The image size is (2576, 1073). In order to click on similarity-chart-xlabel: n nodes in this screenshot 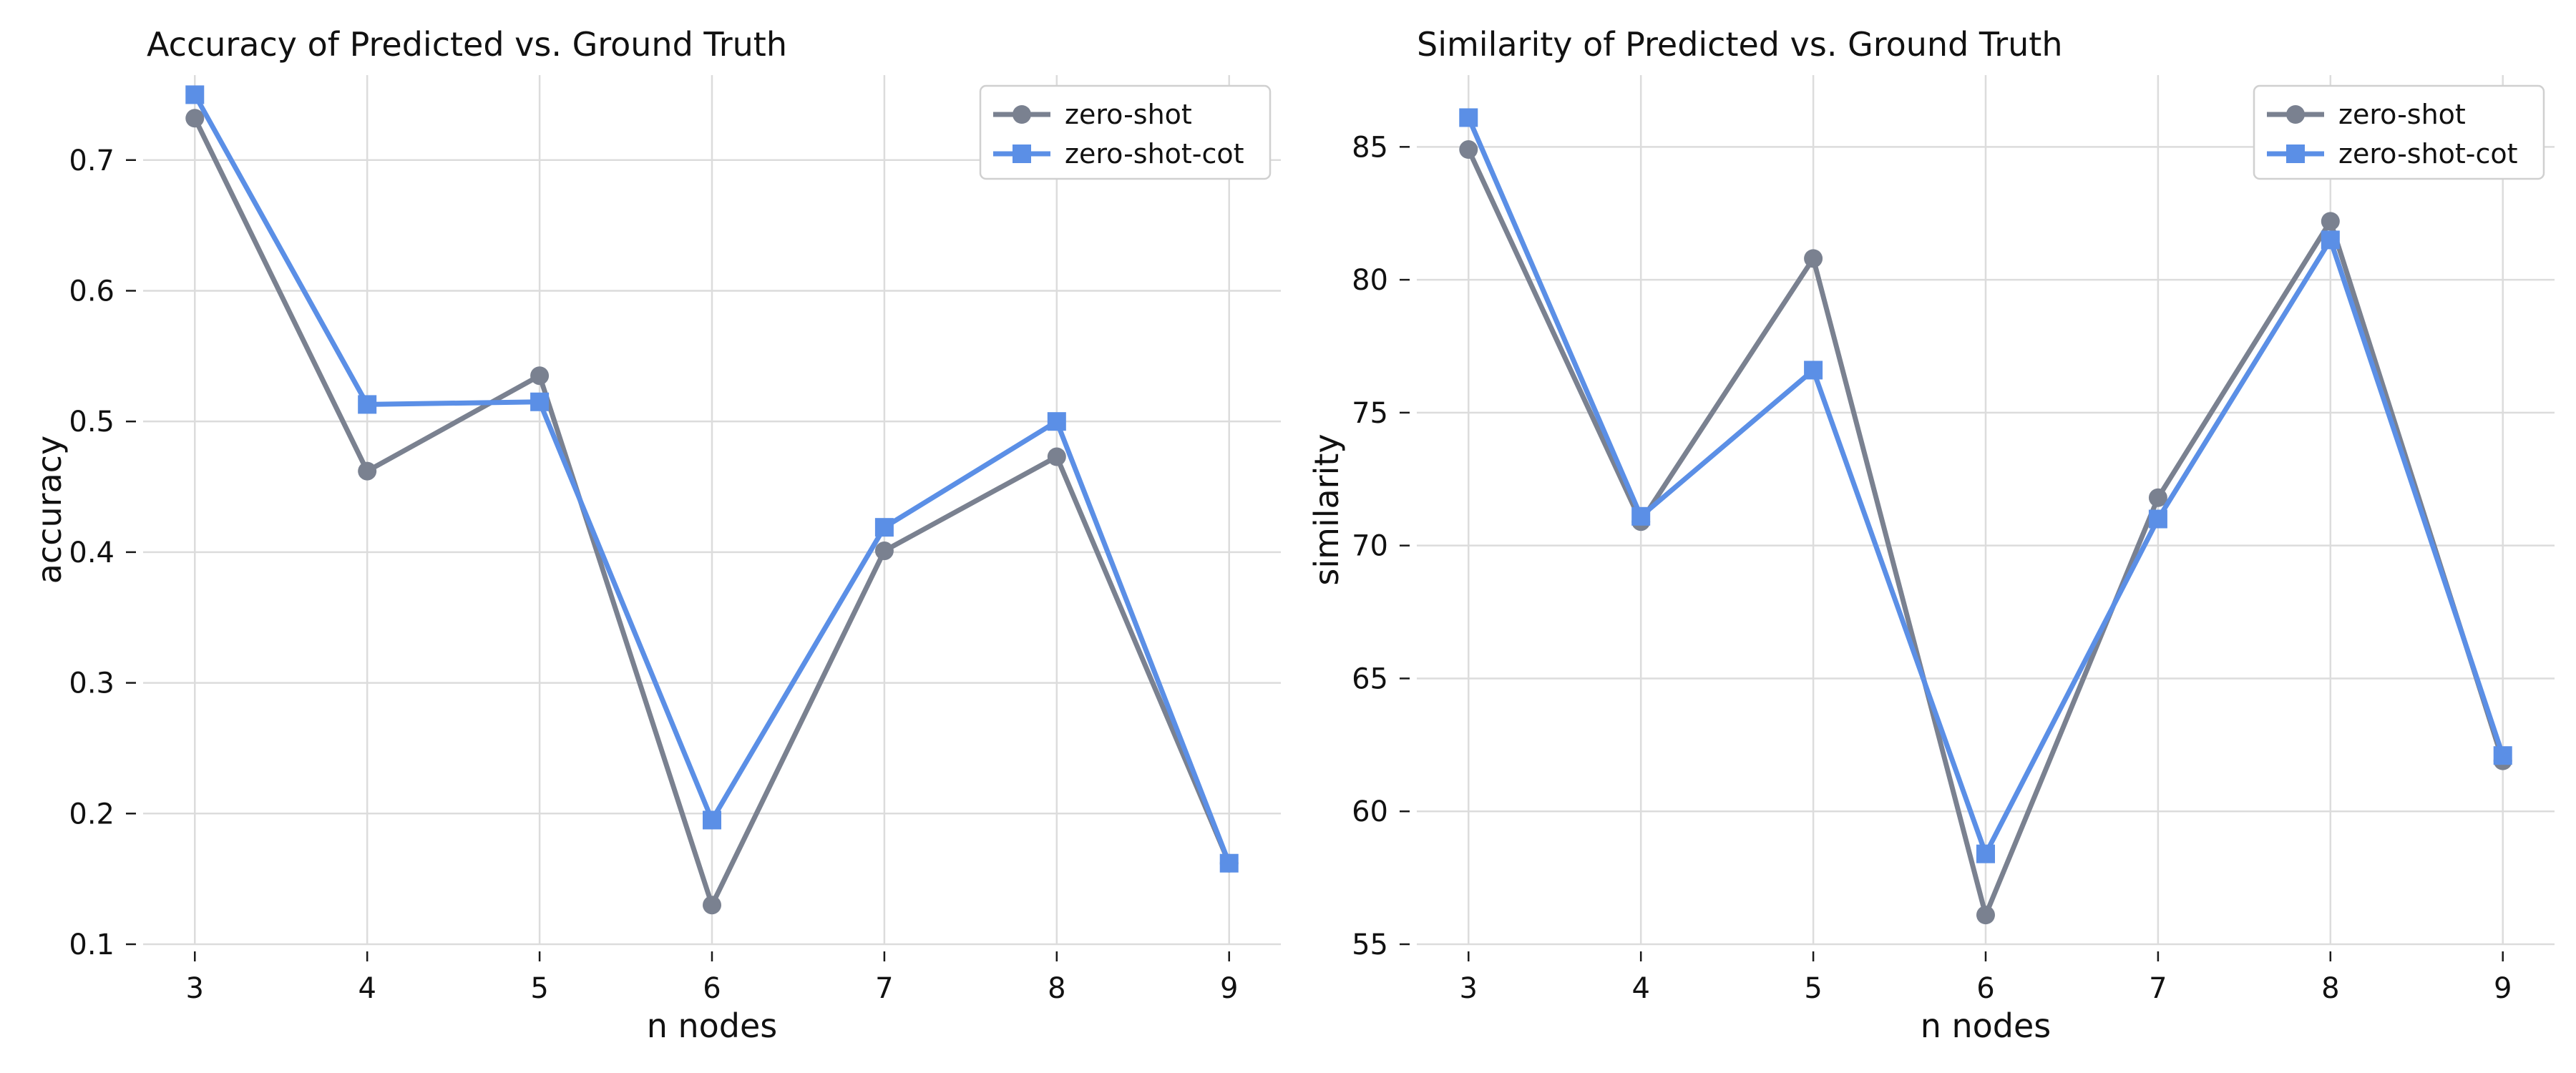, I will do `click(1986, 1025)`.